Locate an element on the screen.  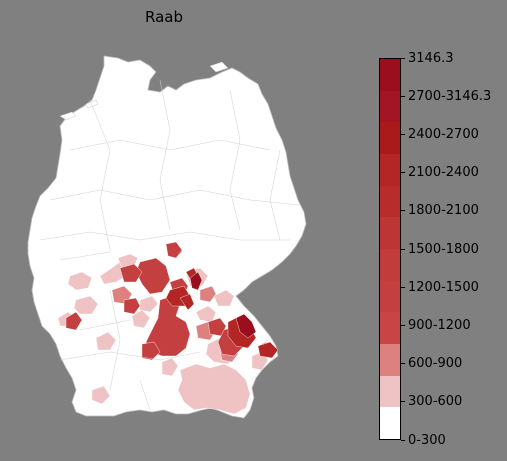
legend-tick-label: 2400-2700 is located at coordinates (443, 134).